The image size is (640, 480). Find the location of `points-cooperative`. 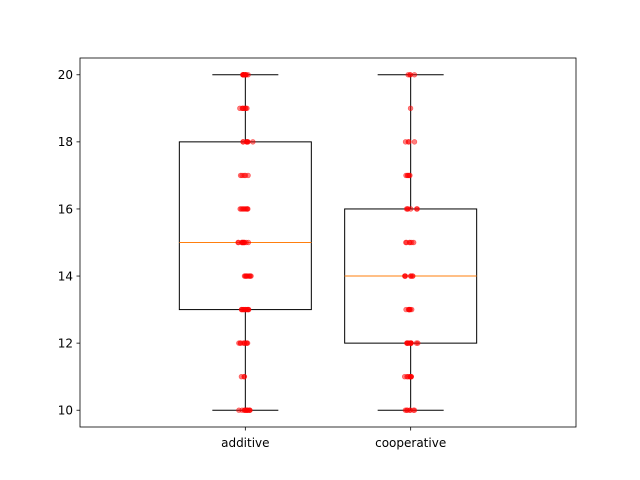

points-cooperative is located at coordinates (411, 242).